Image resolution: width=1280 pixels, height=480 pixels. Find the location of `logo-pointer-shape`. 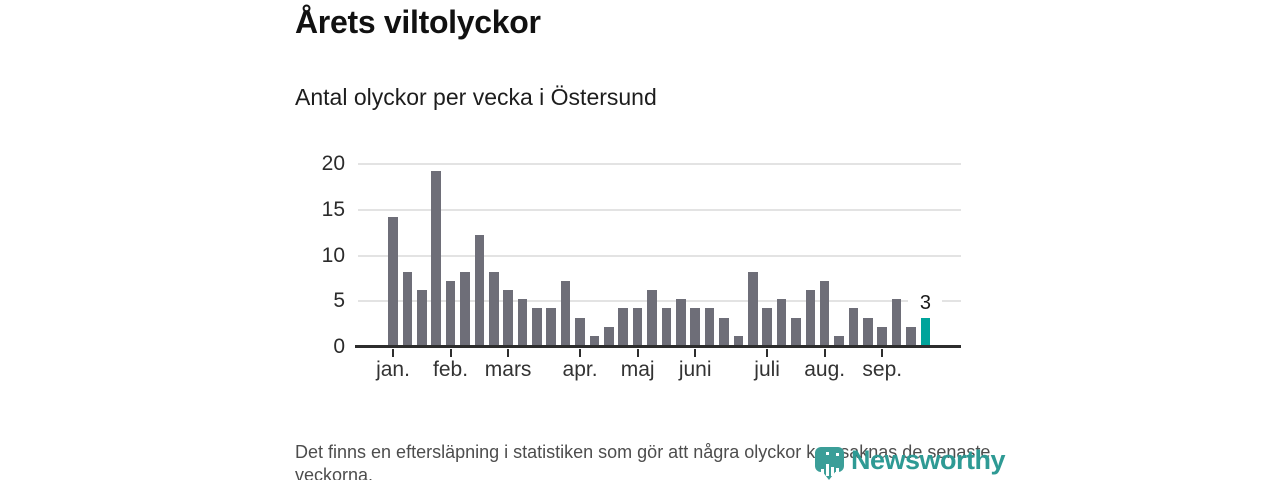

logo-pointer-shape is located at coordinates (829, 475).